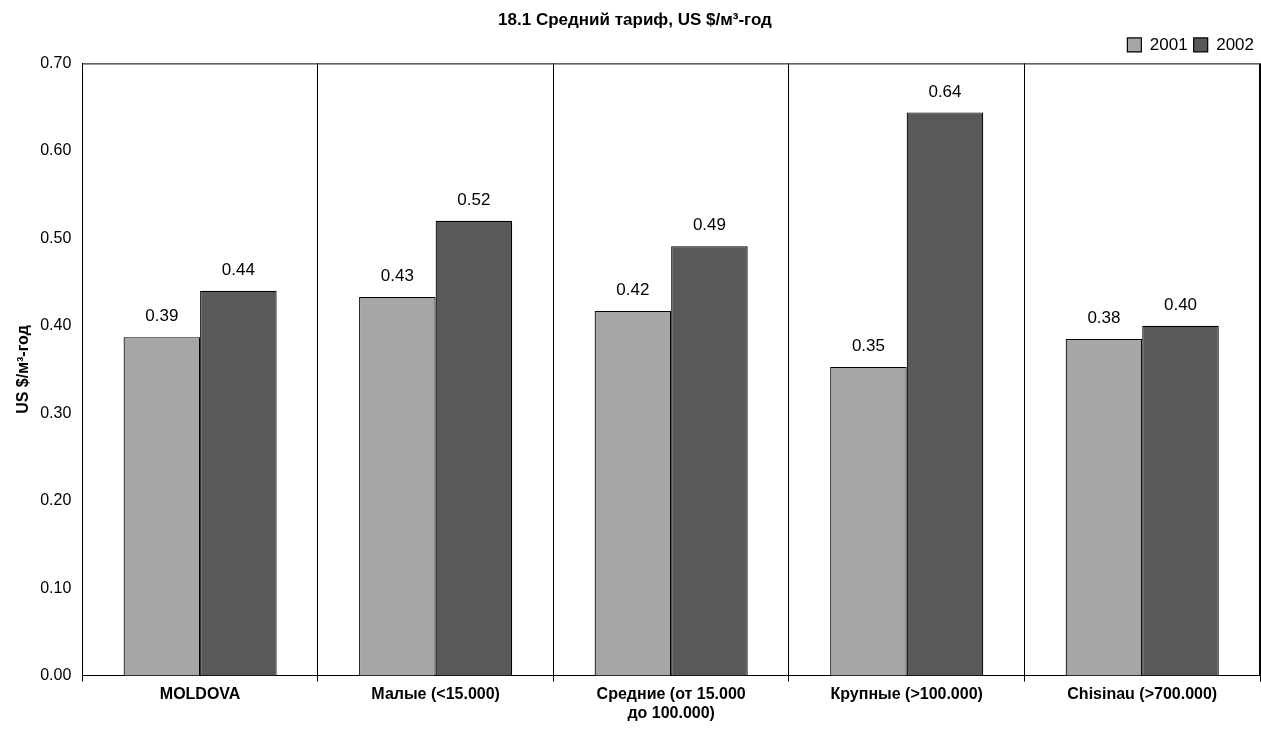 The width and height of the screenshot is (1261, 731). What do you see at coordinates (435, 693) in the screenshot?
I see `x-tick-label: Малые (<15.000)` at bounding box center [435, 693].